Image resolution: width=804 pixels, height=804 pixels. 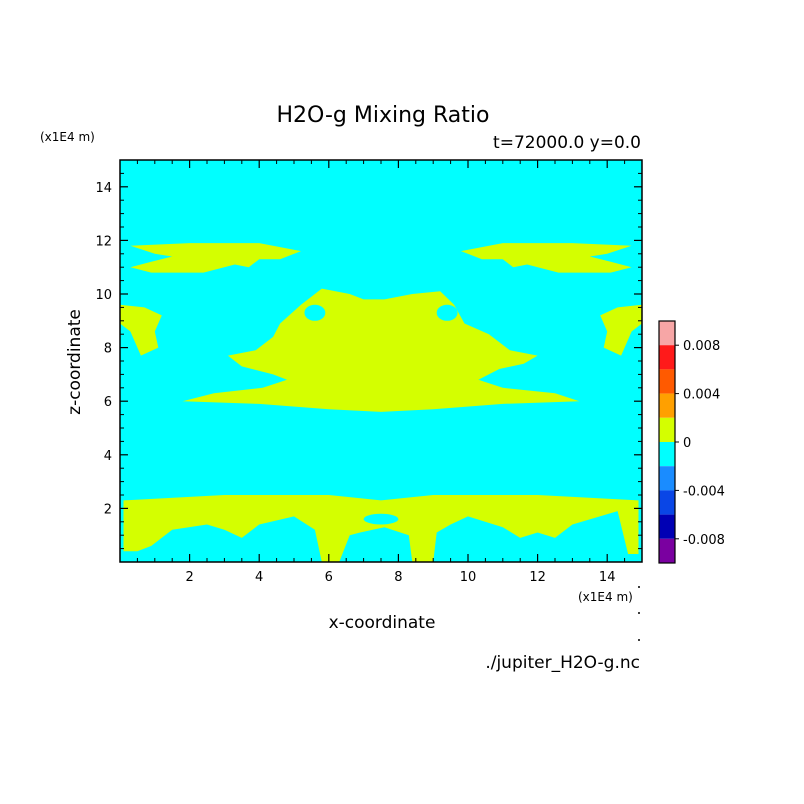 I want to click on chart-title: H2O-g Mixing Ratio, so click(x=383, y=115).